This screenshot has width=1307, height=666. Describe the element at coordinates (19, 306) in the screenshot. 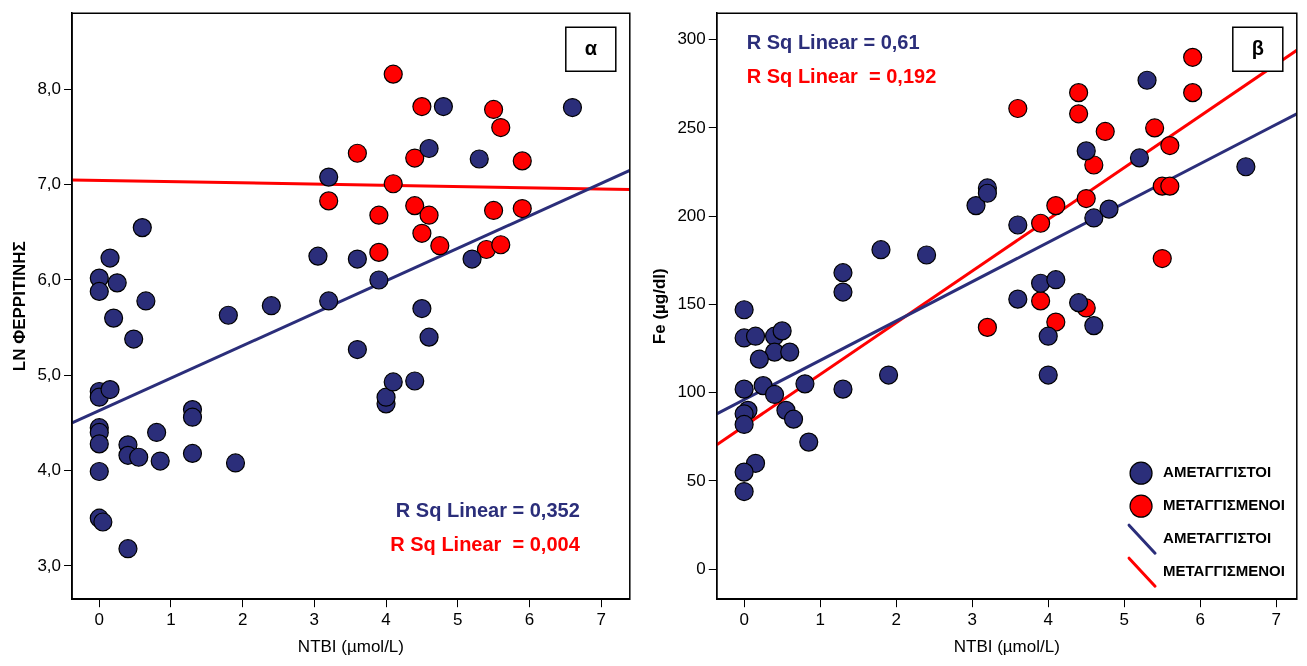

I see `y-axis-title: LN ΦΕΡΡΙΤΙΝΗΣ` at that location.